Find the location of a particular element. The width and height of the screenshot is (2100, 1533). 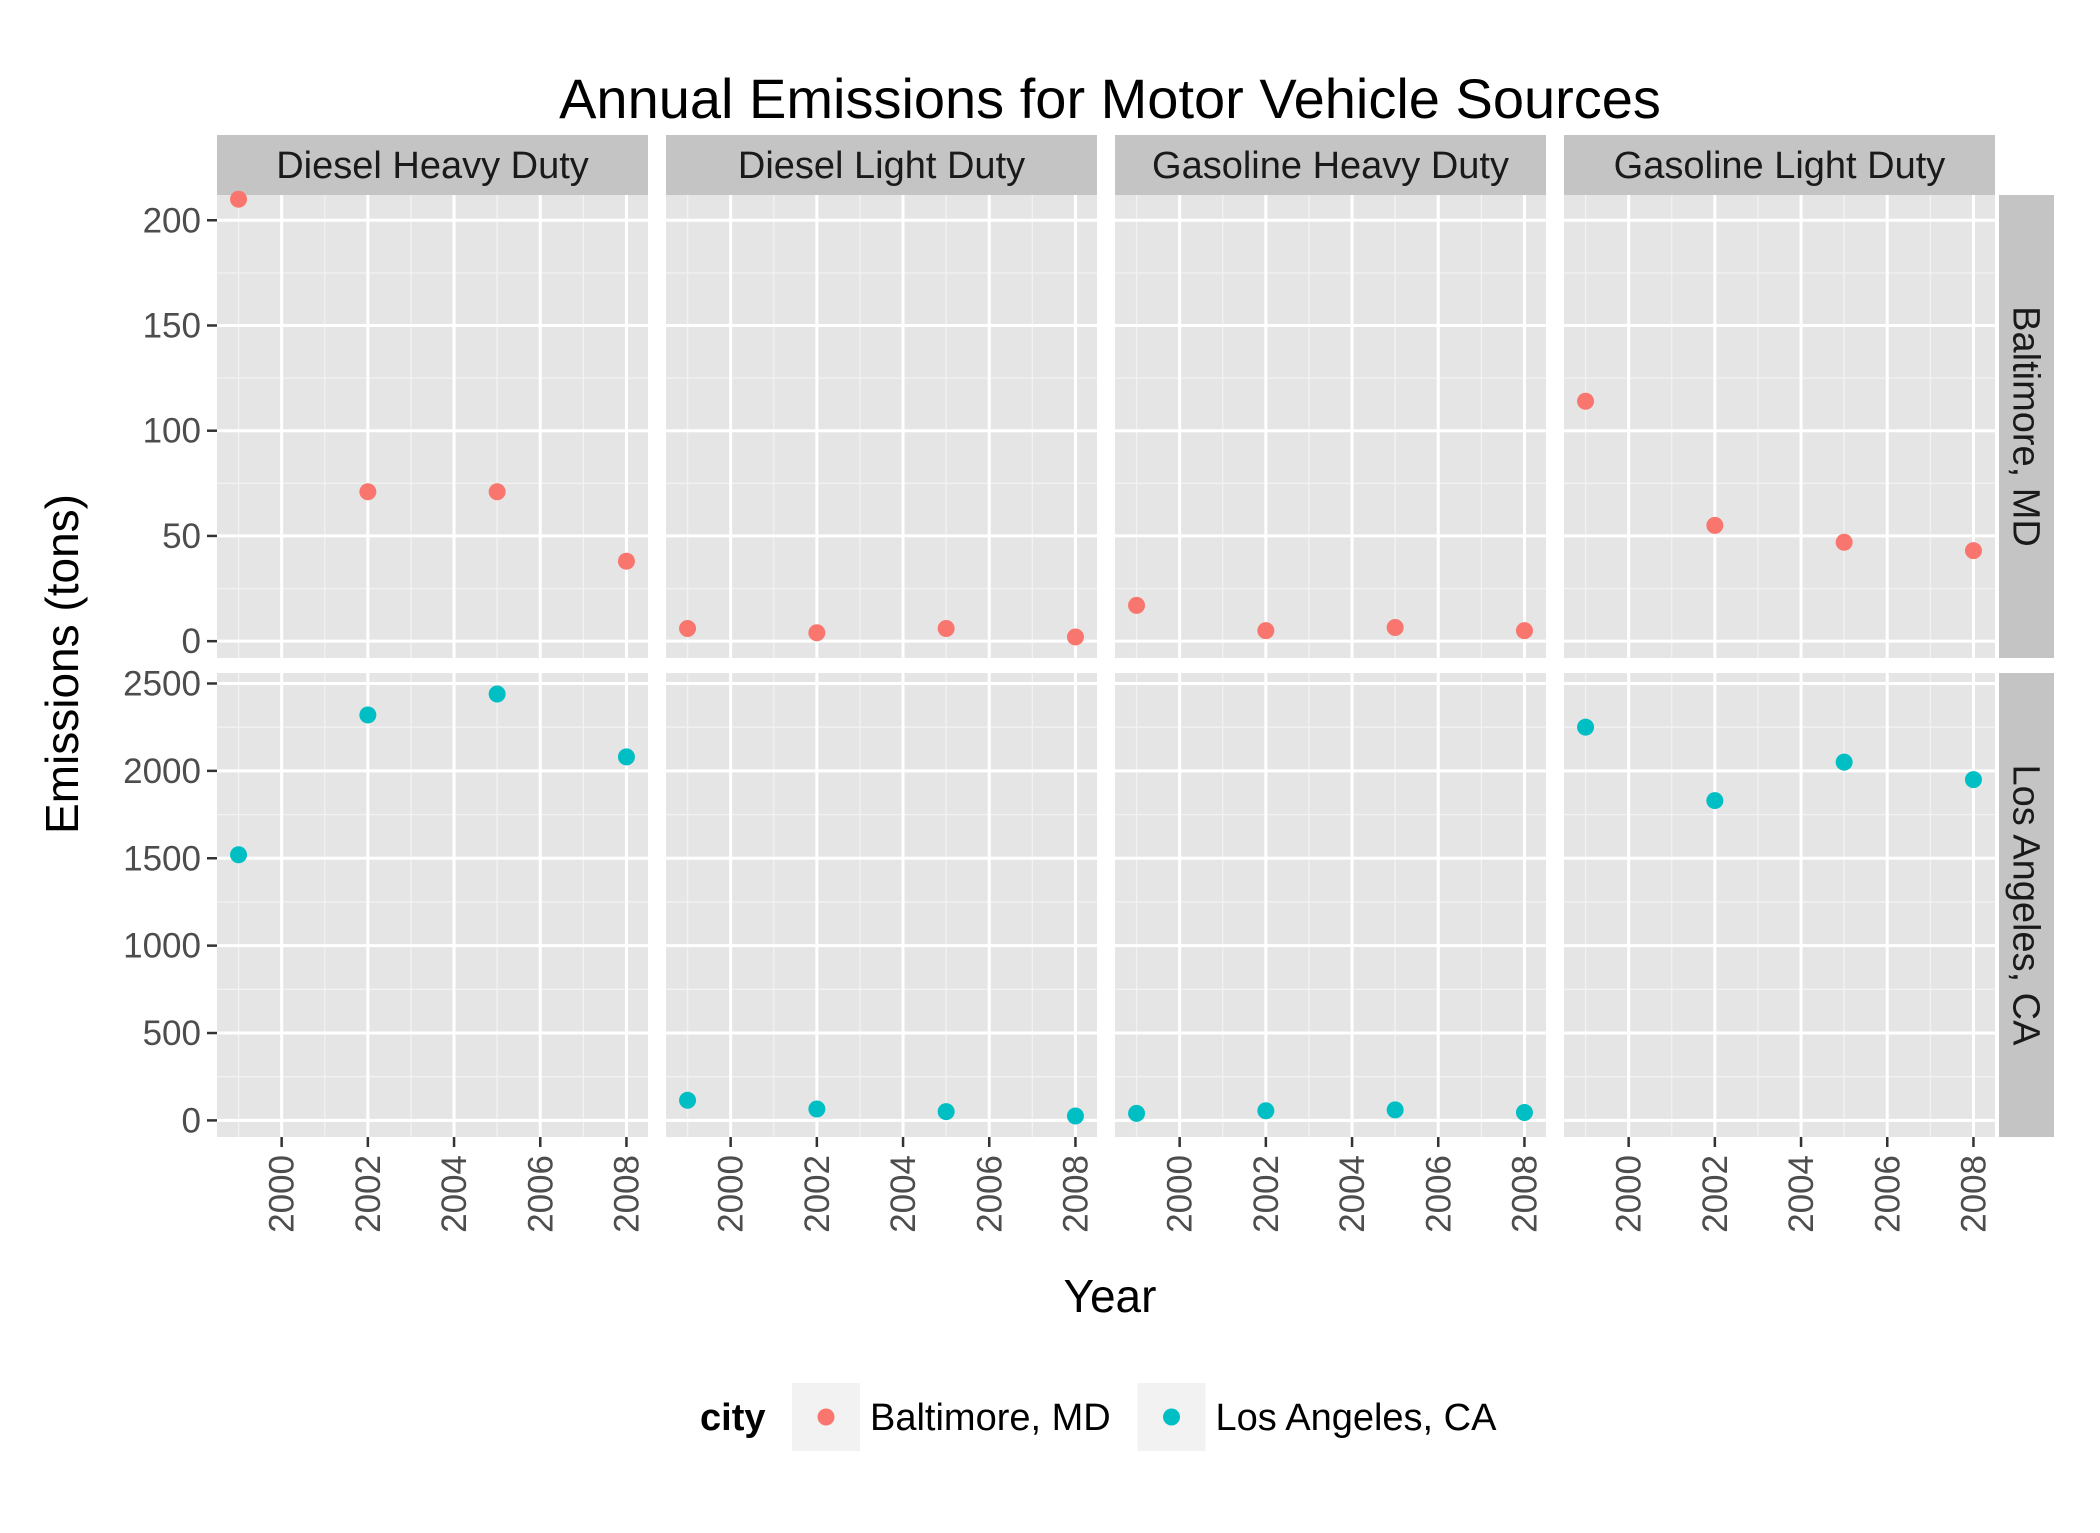

y-axis-title: Emissions (tons) is located at coordinates (62, 664).